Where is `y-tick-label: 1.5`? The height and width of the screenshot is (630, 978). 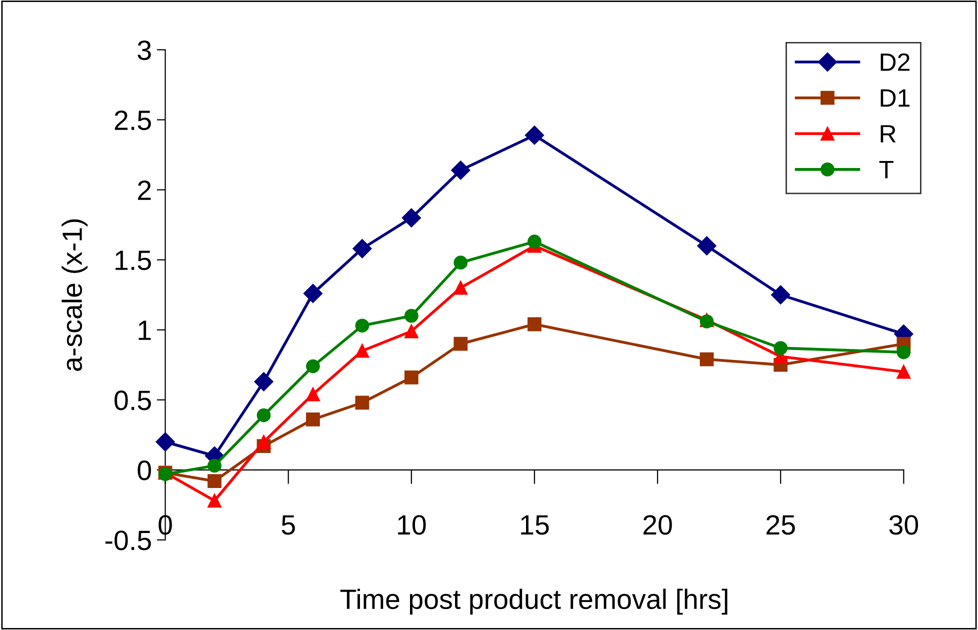 y-tick-label: 1.5 is located at coordinates (133, 260).